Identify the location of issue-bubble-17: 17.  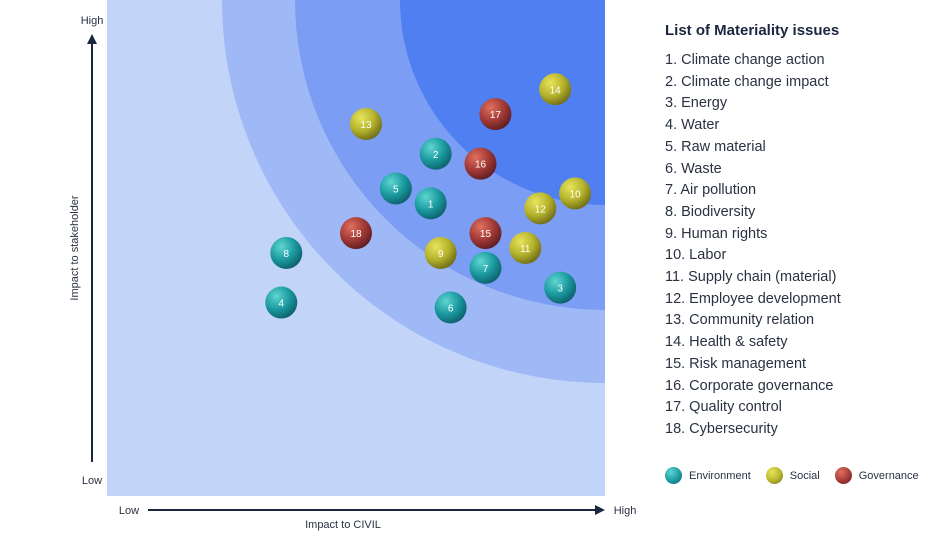
(495, 114).